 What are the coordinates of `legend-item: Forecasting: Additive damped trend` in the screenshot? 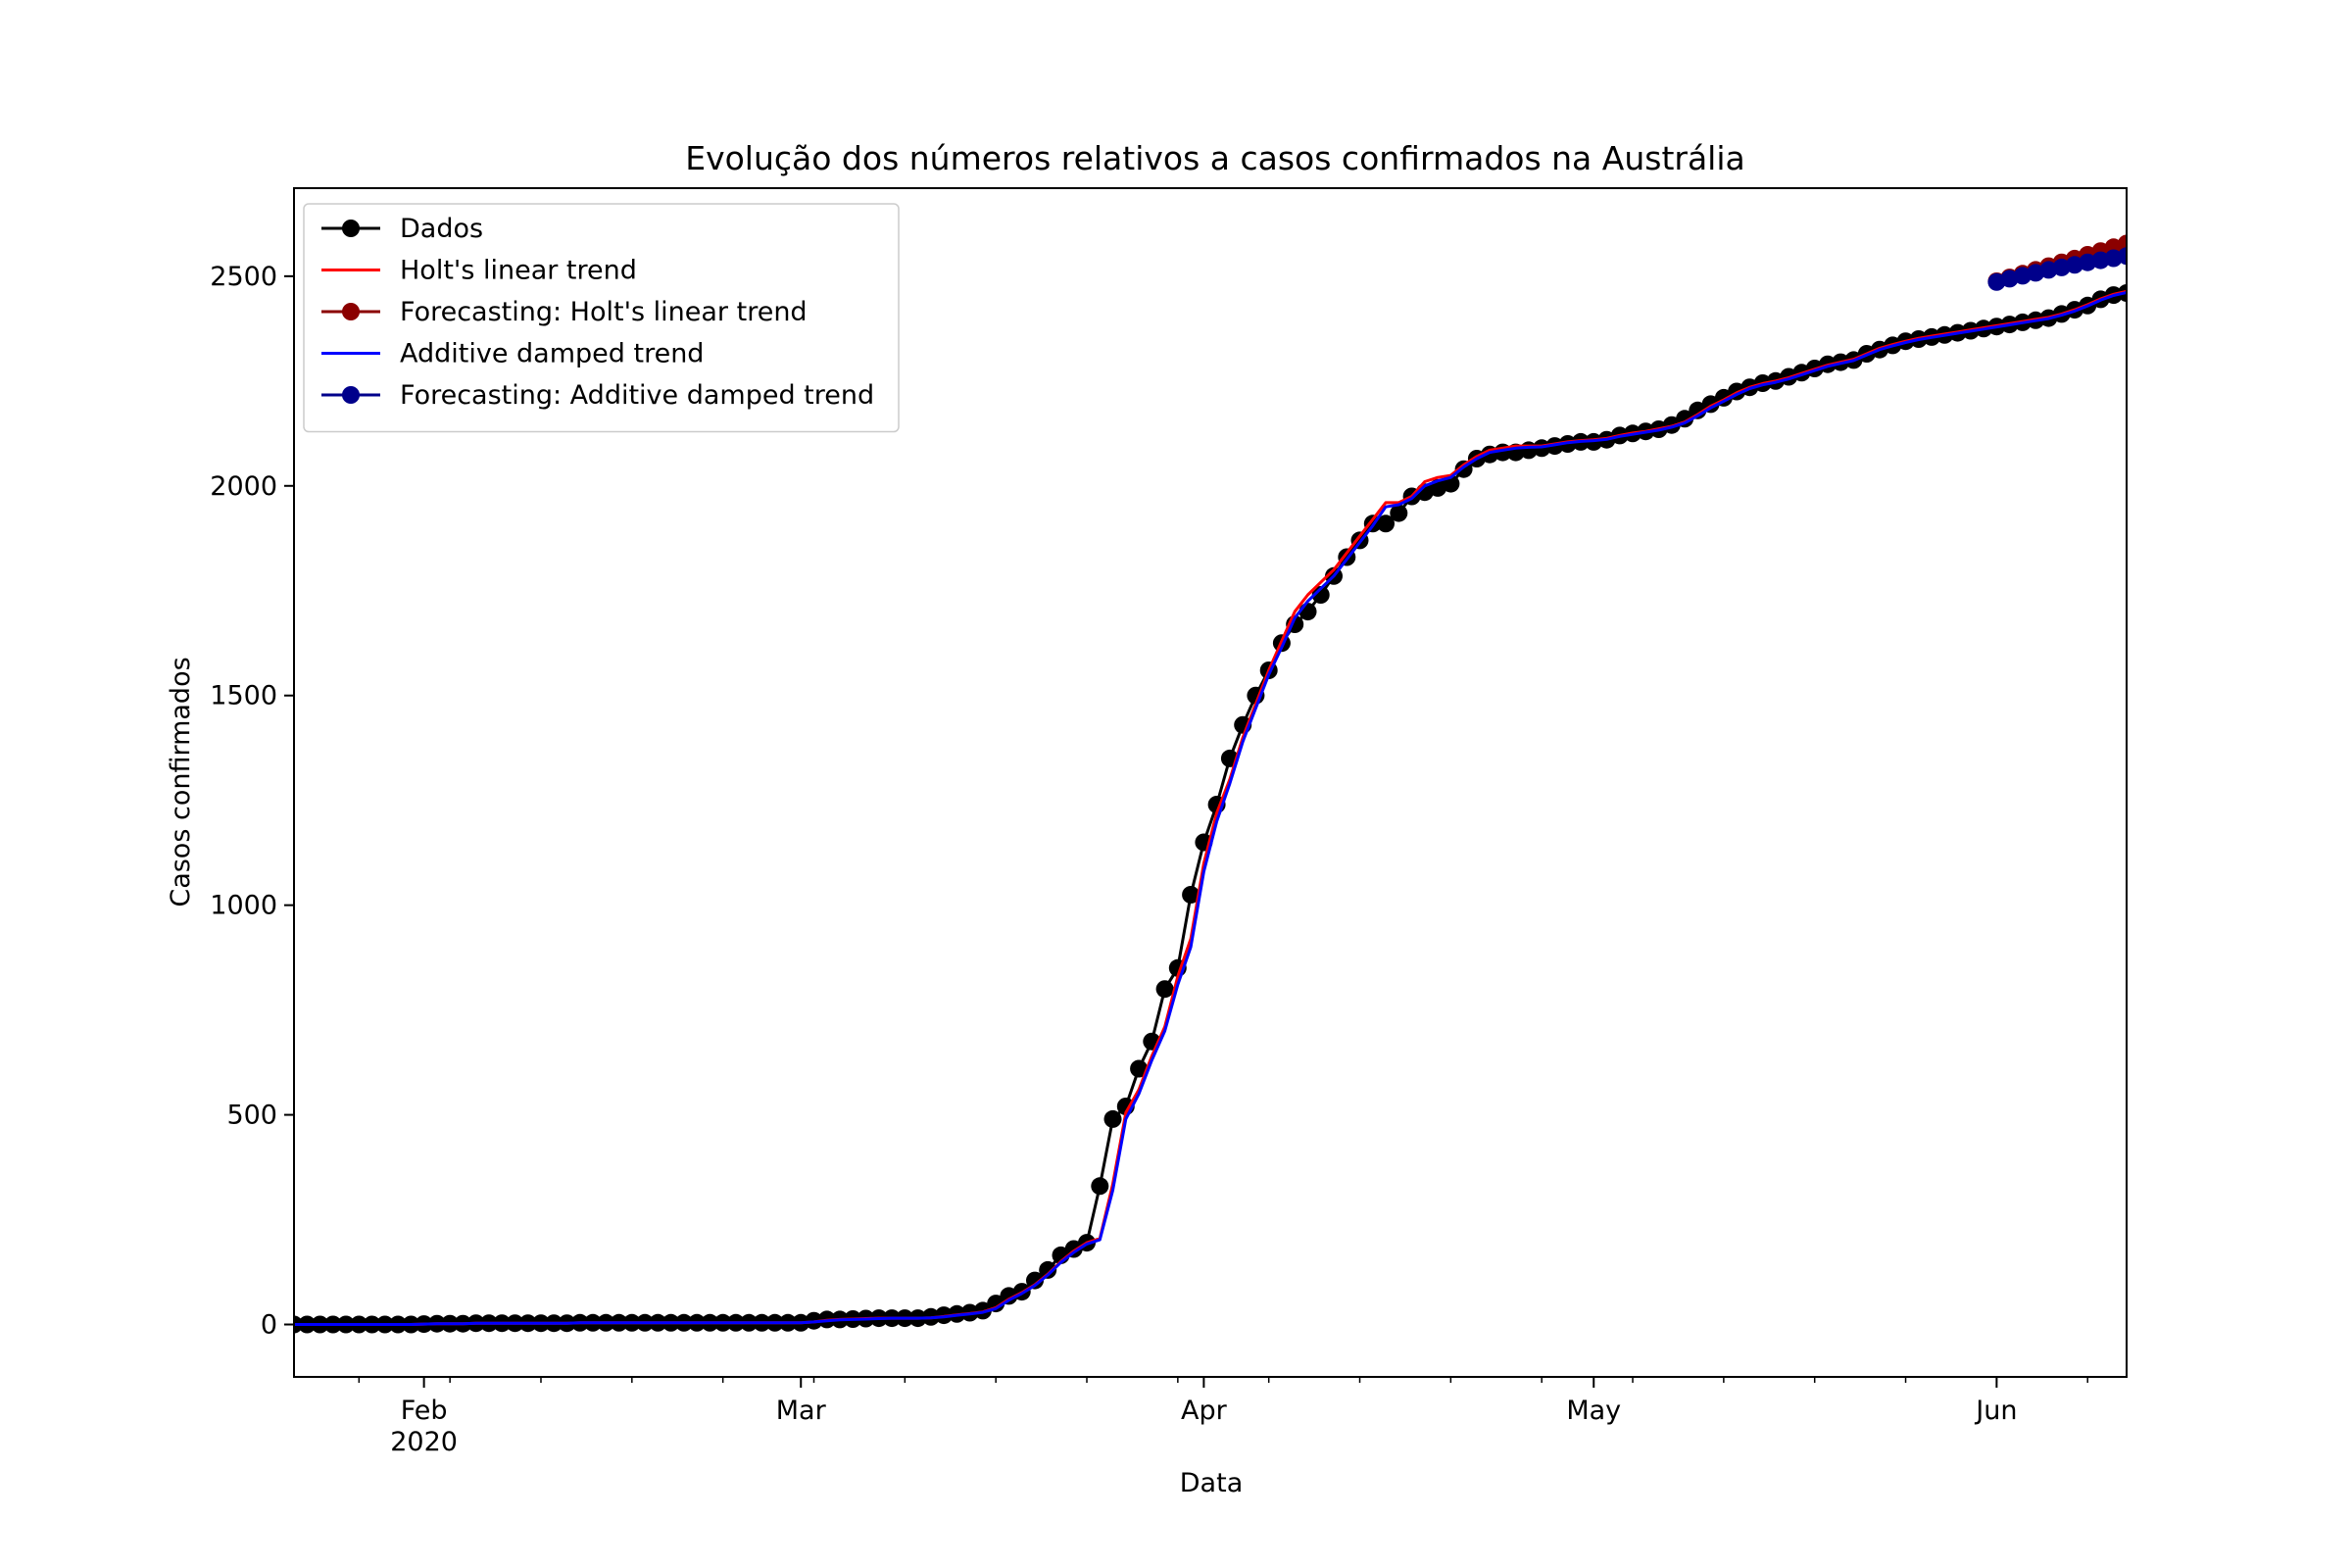 It's located at (598, 395).